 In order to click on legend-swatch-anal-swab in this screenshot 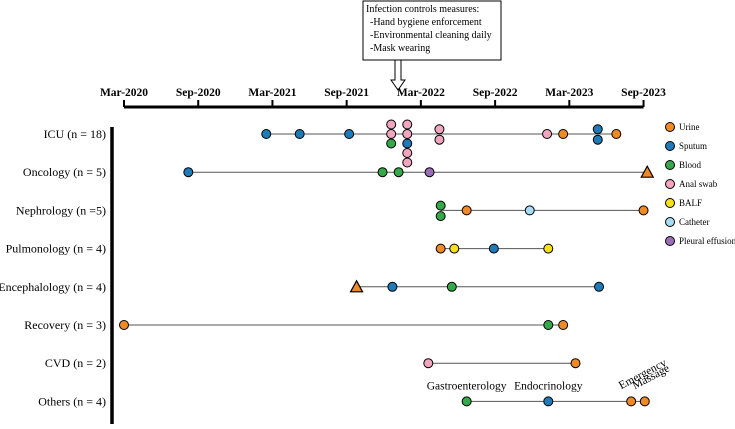, I will do `click(670, 184)`.